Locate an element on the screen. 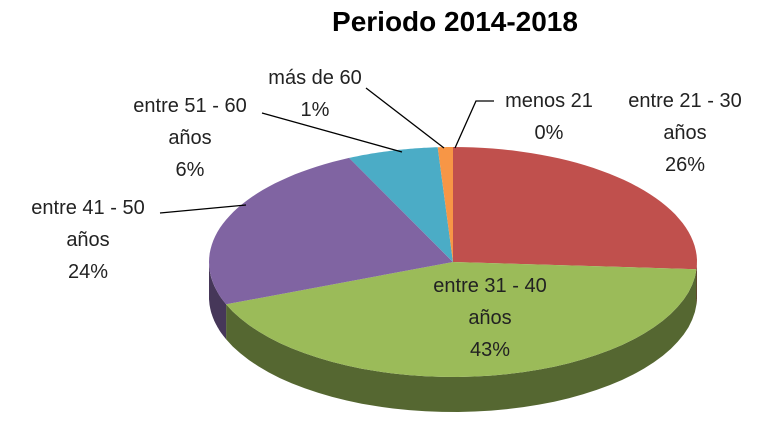 This screenshot has height=434, width=757. value-label: 26% is located at coordinates (685, 165).